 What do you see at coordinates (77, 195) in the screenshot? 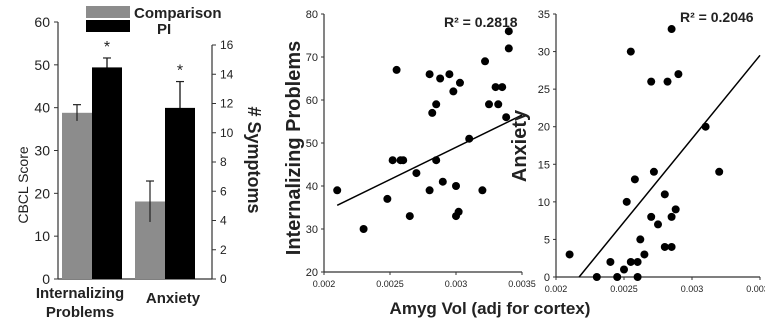
I see `bar-comparison` at bounding box center [77, 195].